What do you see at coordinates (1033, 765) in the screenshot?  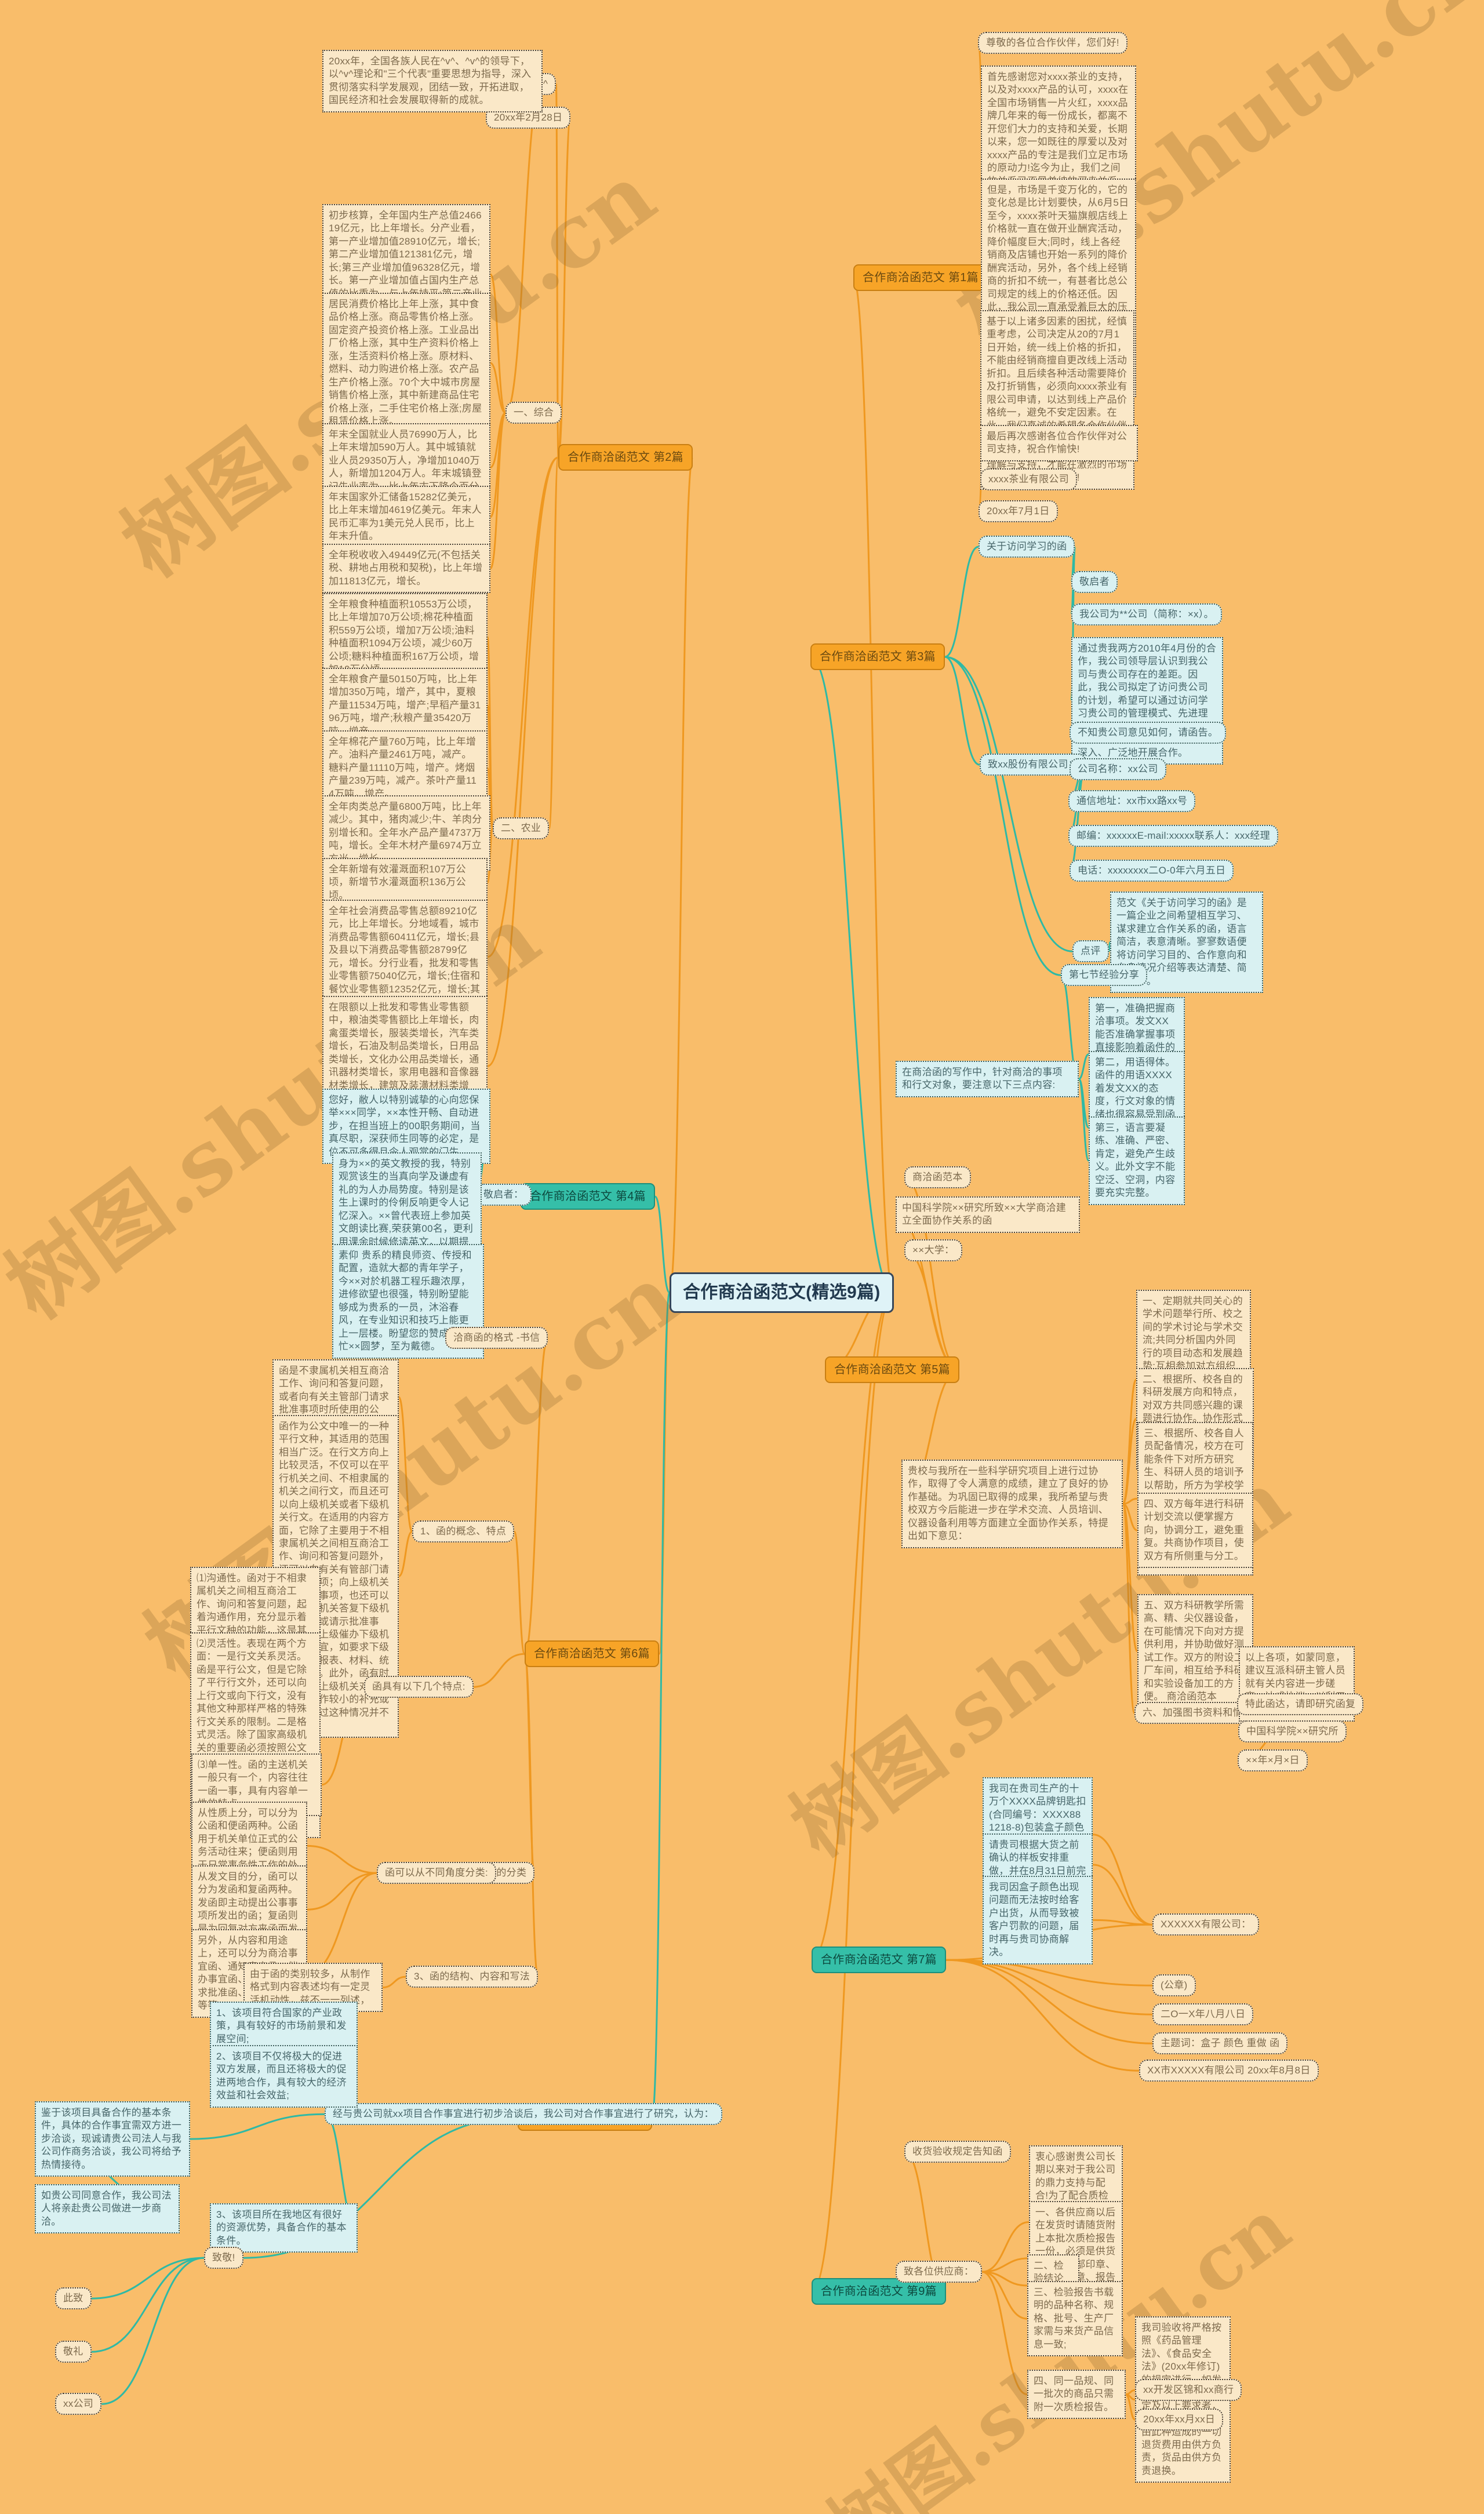 I see `p3-addressee: 致xx股份有限公司：` at bounding box center [1033, 765].